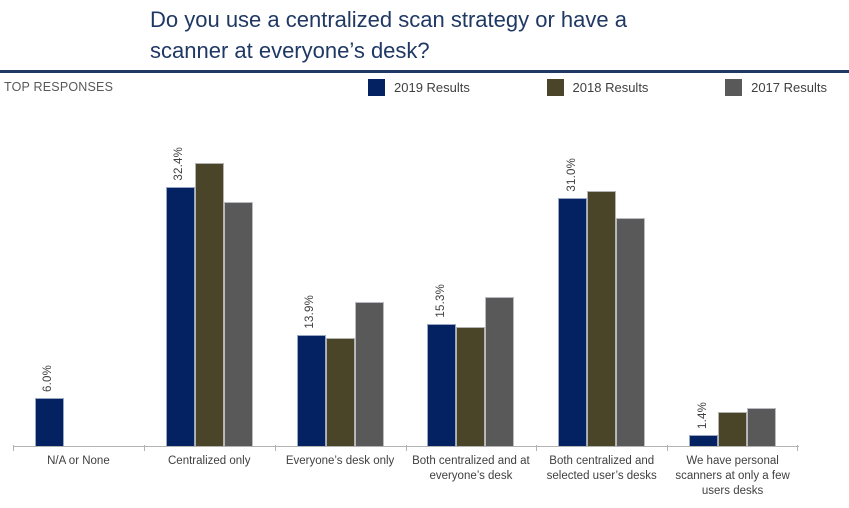  What do you see at coordinates (369, 374) in the screenshot?
I see `bar-2017-cat2` at bounding box center [369, 374].